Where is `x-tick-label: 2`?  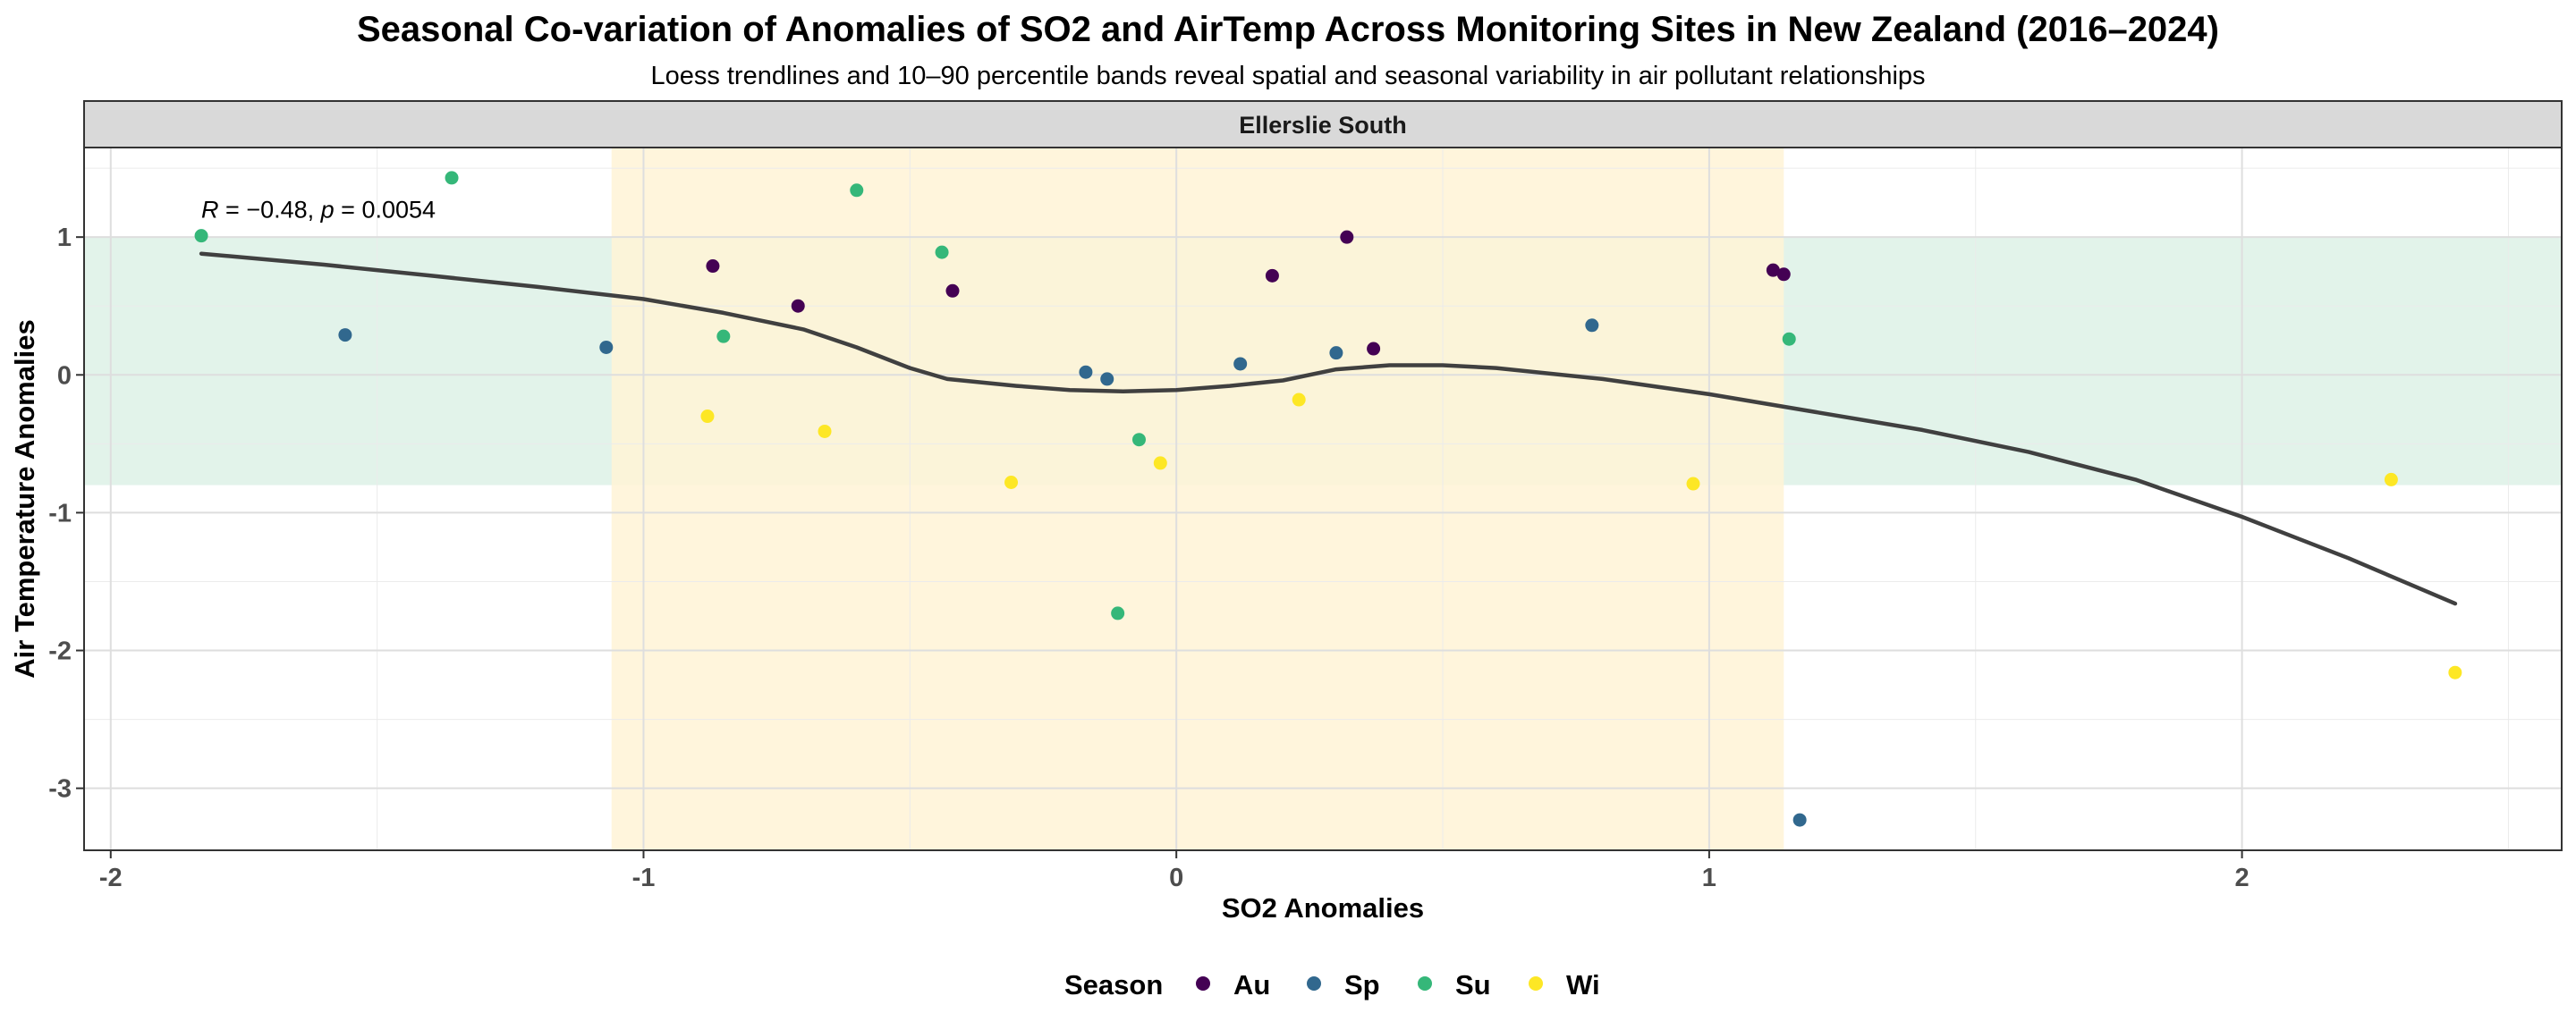 x-tick-label: 2 is located at coordinates (2242, 878).